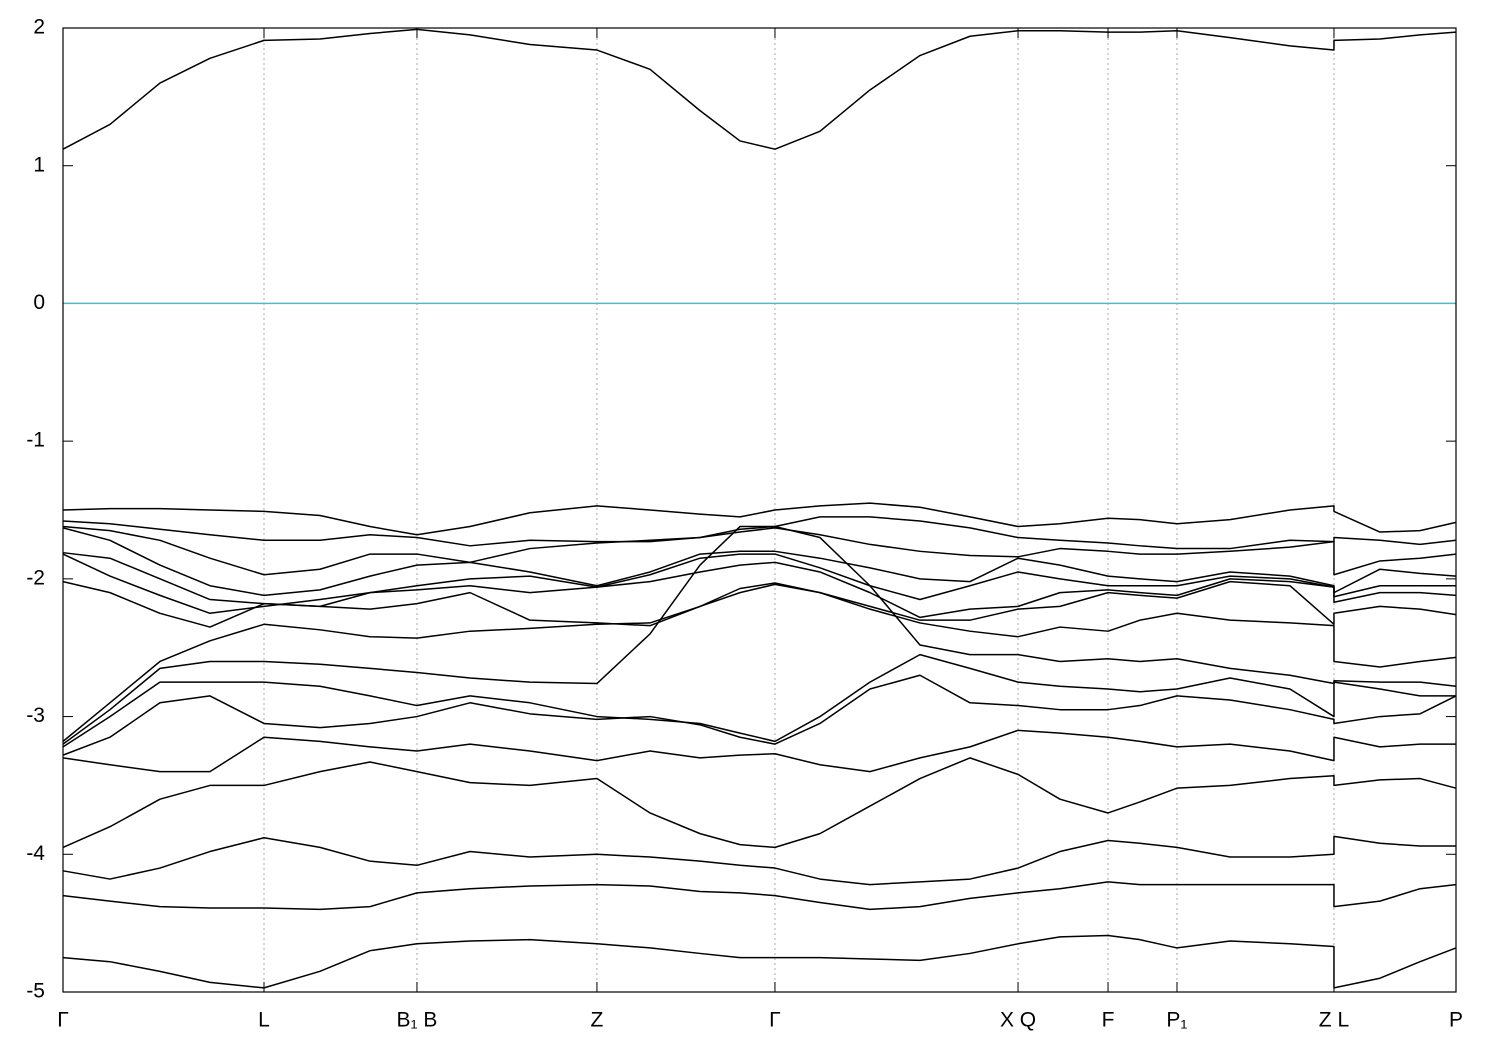 Image resolution: width=1500 pixels, height=1050 pixels. I want to click on y-tick-label: -4, so click(35, 853).